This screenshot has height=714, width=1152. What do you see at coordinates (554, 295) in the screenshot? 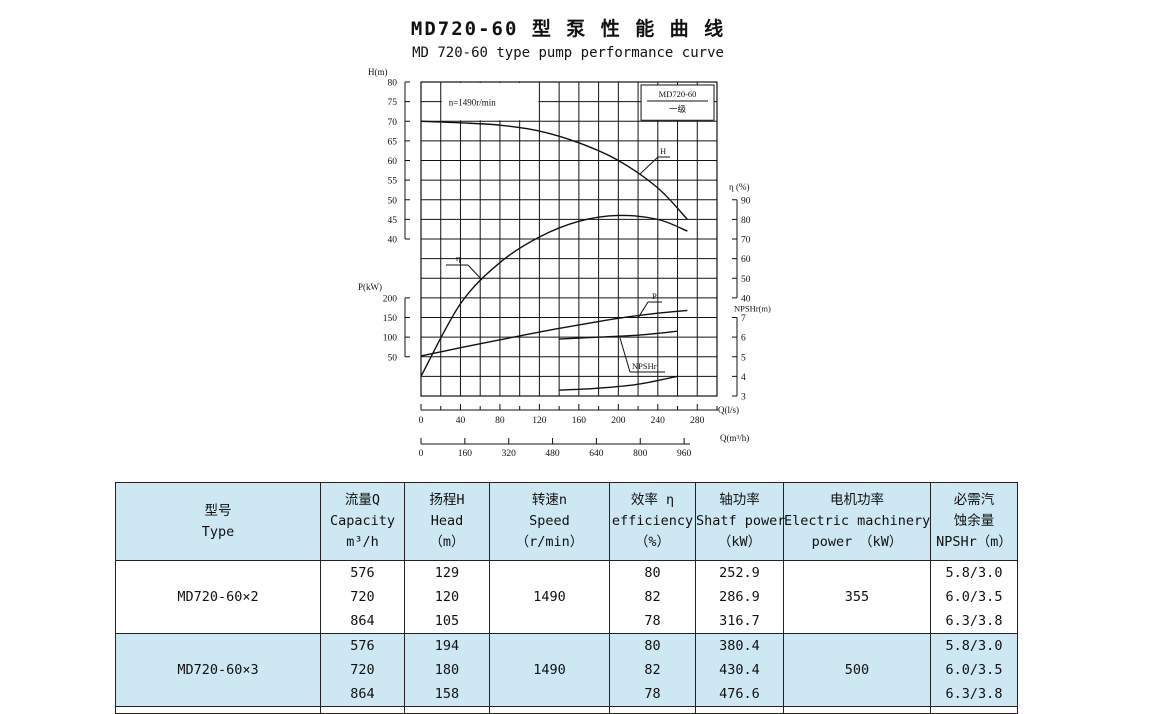
I see `curve-eta` at bounding box center [554, 295].